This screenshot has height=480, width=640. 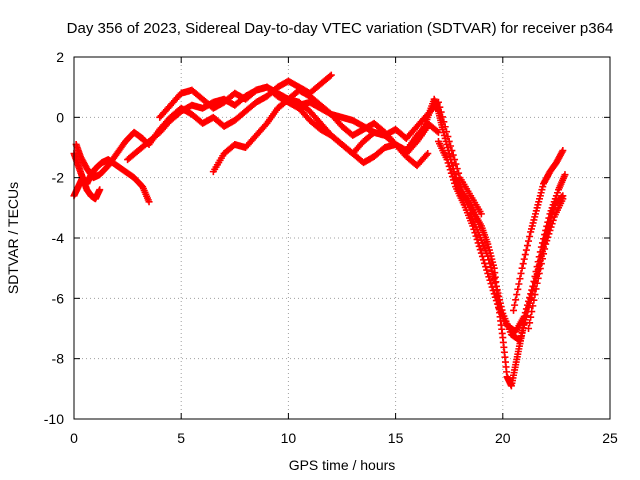 I want to click on y-tick-label: -2, so click(x=58, y=178).